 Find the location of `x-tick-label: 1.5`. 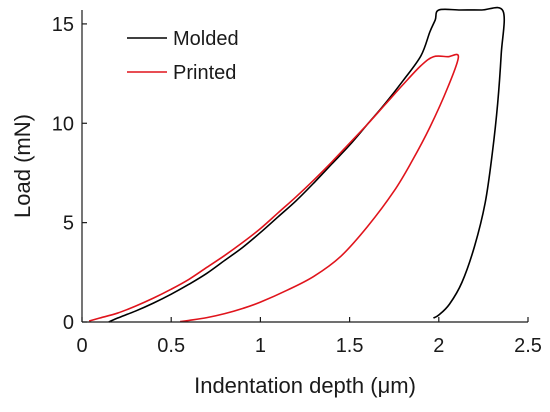

x-tick-label: 1.5 is located at coordinates (350, 346).